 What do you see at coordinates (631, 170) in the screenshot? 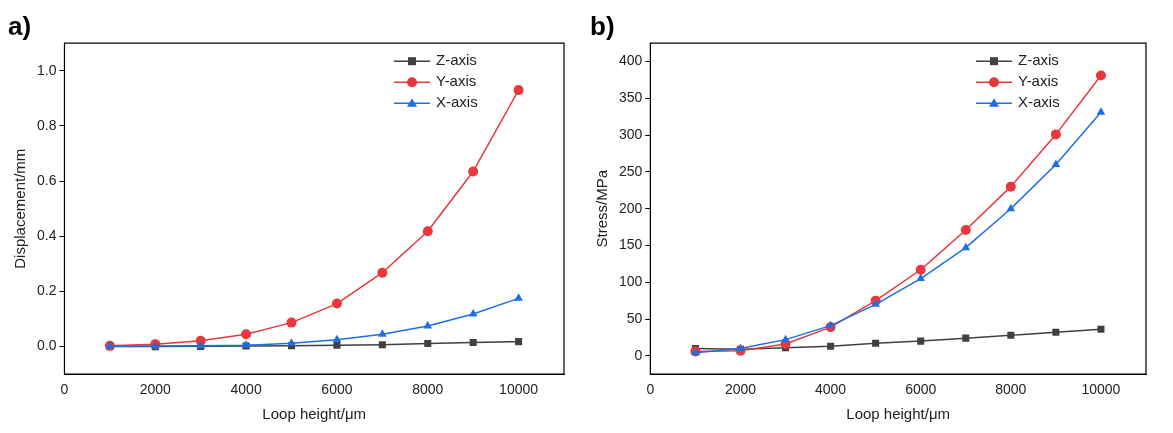
I see `y-tick-label: 250` at bounding box center [631, 170].